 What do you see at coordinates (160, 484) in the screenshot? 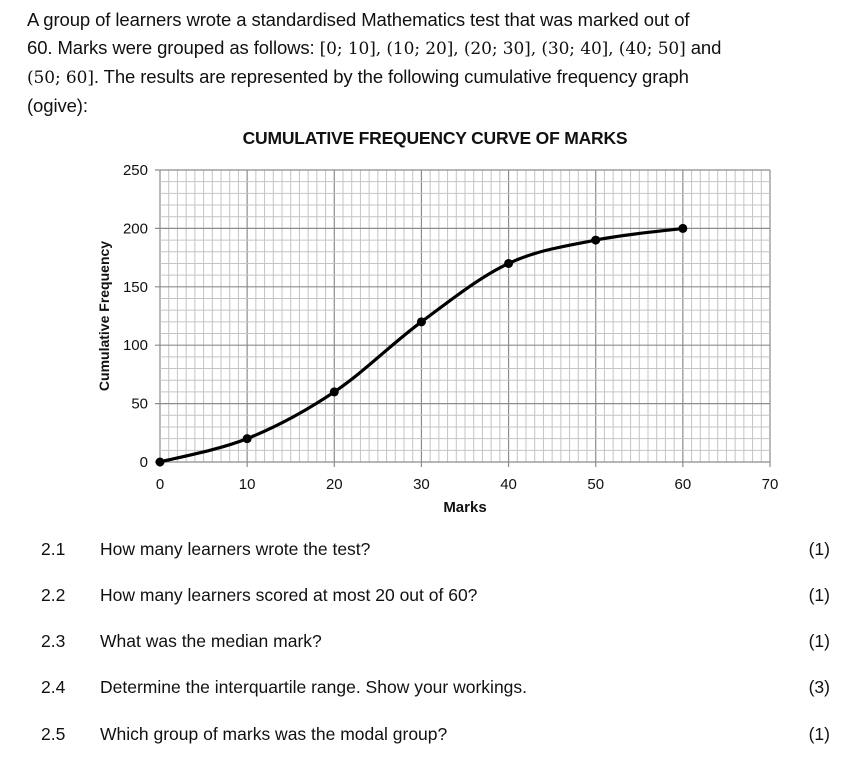
I see `x-tick-label: 0` at bounding box center [160, 484].